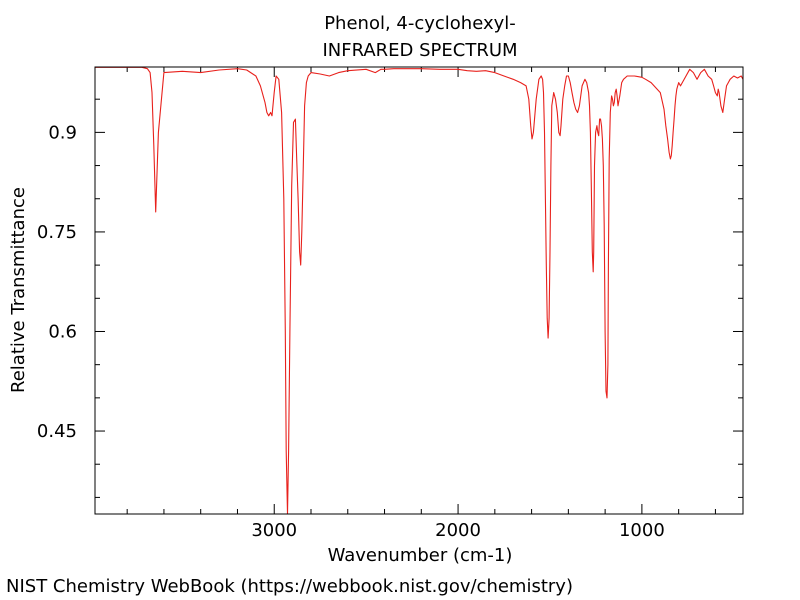  I want to click on y-tick-label: 0.45, so click(57, 431).